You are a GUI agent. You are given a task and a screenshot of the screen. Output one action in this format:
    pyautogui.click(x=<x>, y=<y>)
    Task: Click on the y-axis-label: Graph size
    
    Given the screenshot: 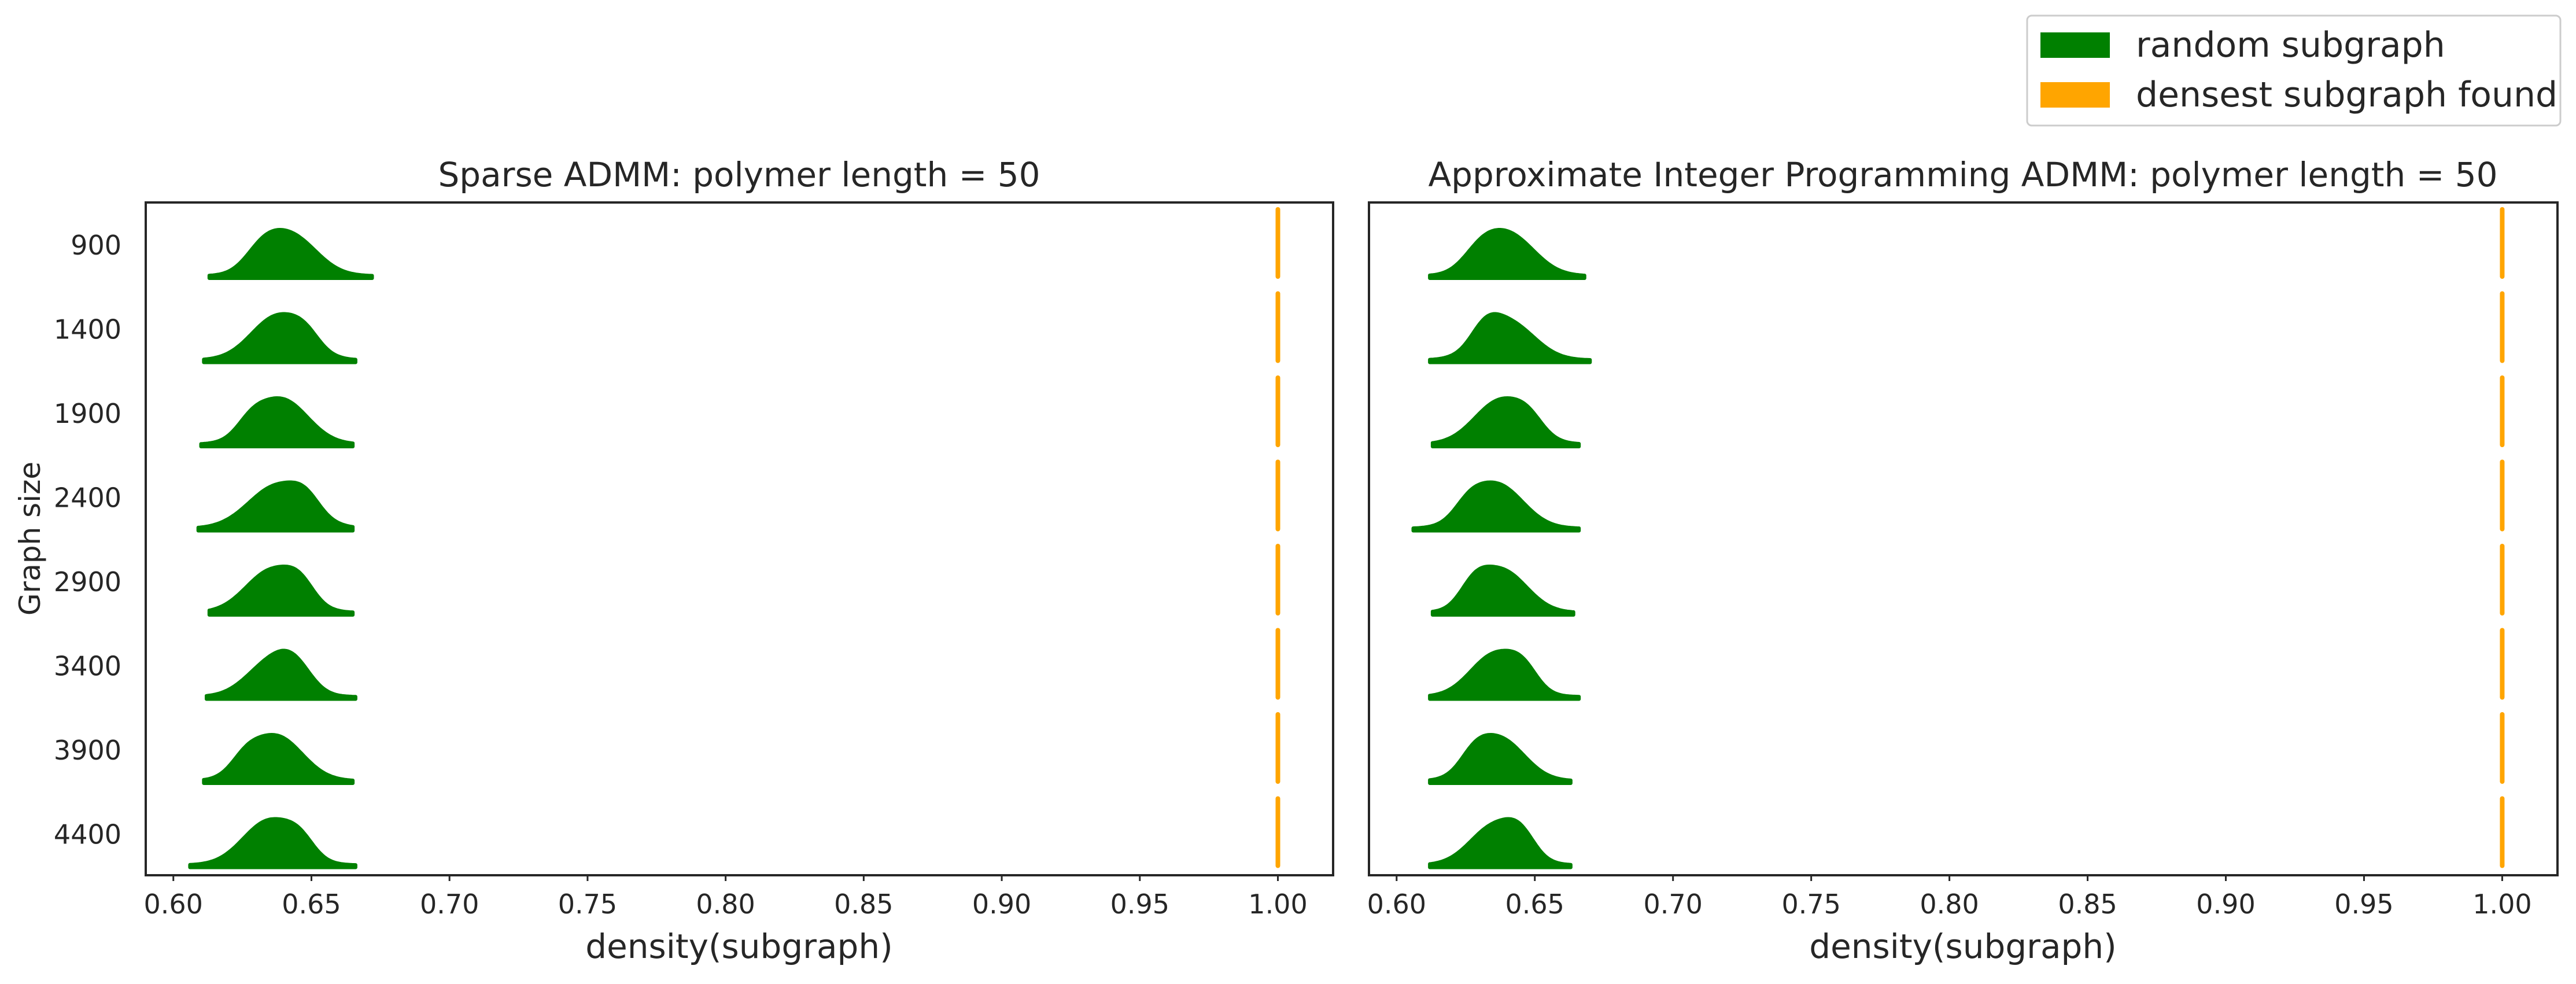 What is the action you would take?
    pyautogui.click(x=30, y=539)
    